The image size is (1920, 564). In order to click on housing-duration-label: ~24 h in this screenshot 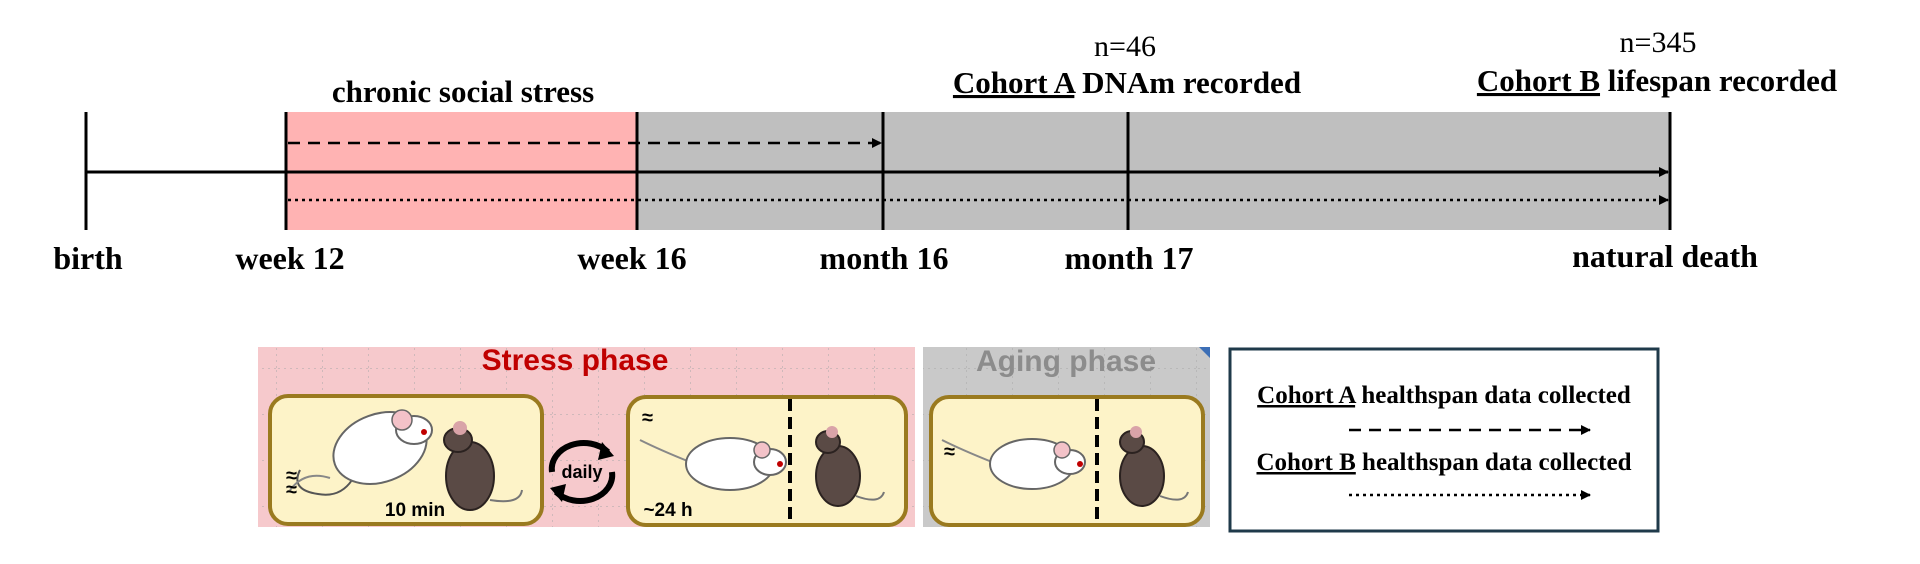, I will do `click(667, 510)`.